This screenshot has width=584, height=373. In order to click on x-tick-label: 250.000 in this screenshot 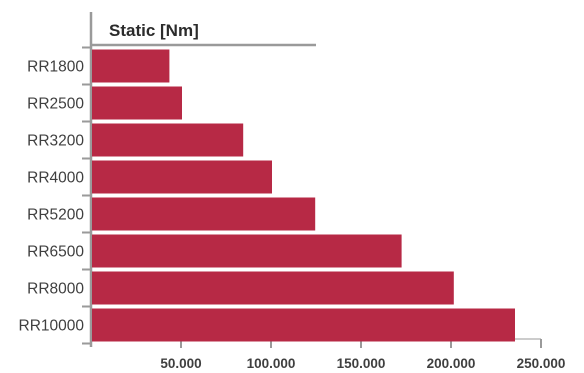, I will do `click(541, 363)`.